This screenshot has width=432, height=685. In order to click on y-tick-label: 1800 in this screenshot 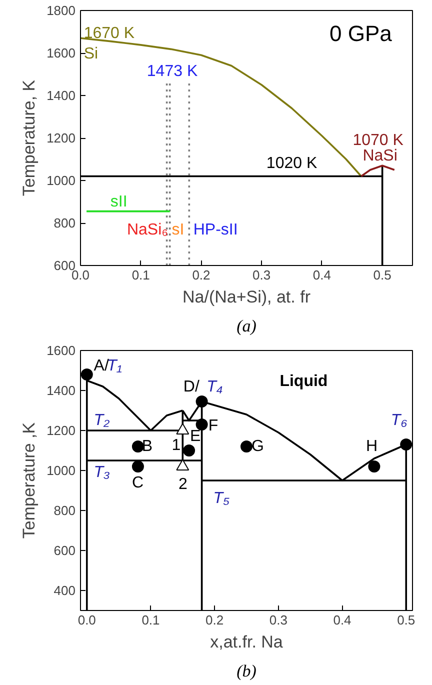, I will do `click(61, 10)`.